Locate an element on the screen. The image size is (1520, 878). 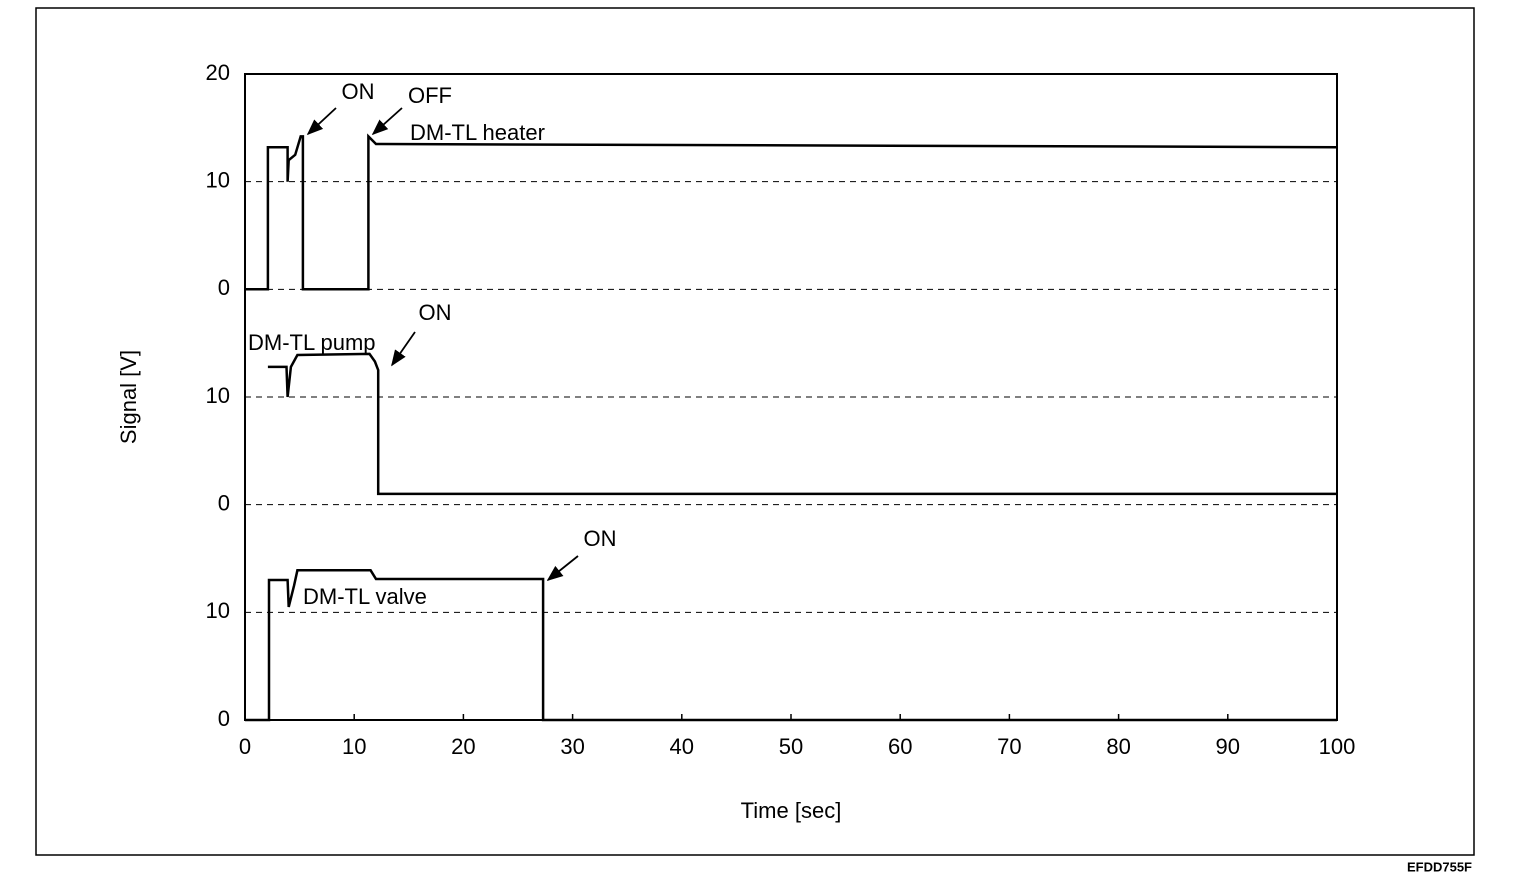
annotation: OFF is located at coordinates (430, 95).